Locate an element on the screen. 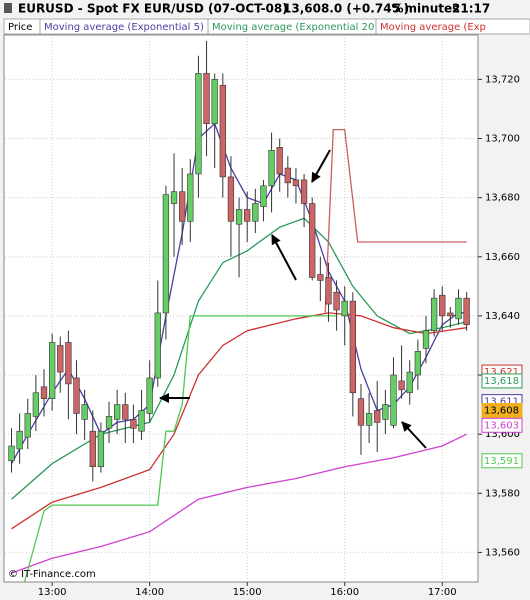 The height and width of the screenshot is (600, 530). y-tick-label: 13,580 is located at coordinates (502, 493).